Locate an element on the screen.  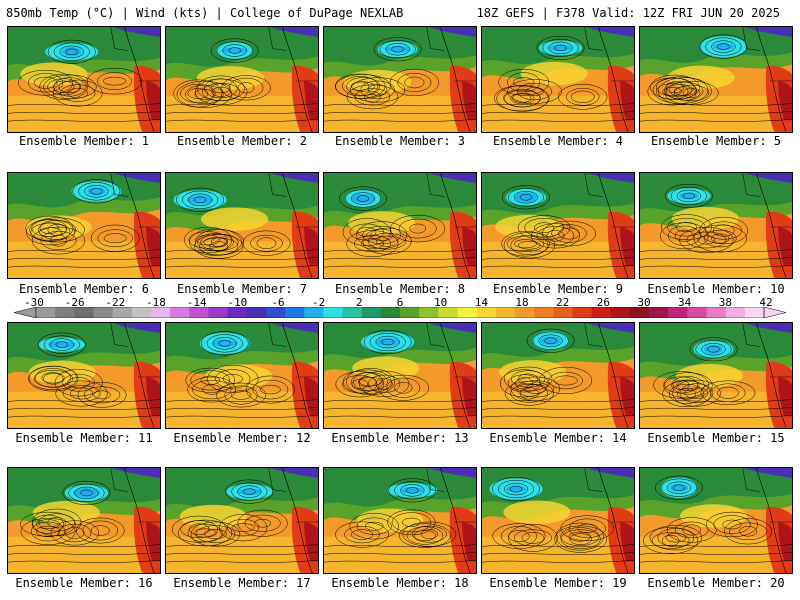
colorbar-tick-label: 10 is located at coordinates (441, 302).